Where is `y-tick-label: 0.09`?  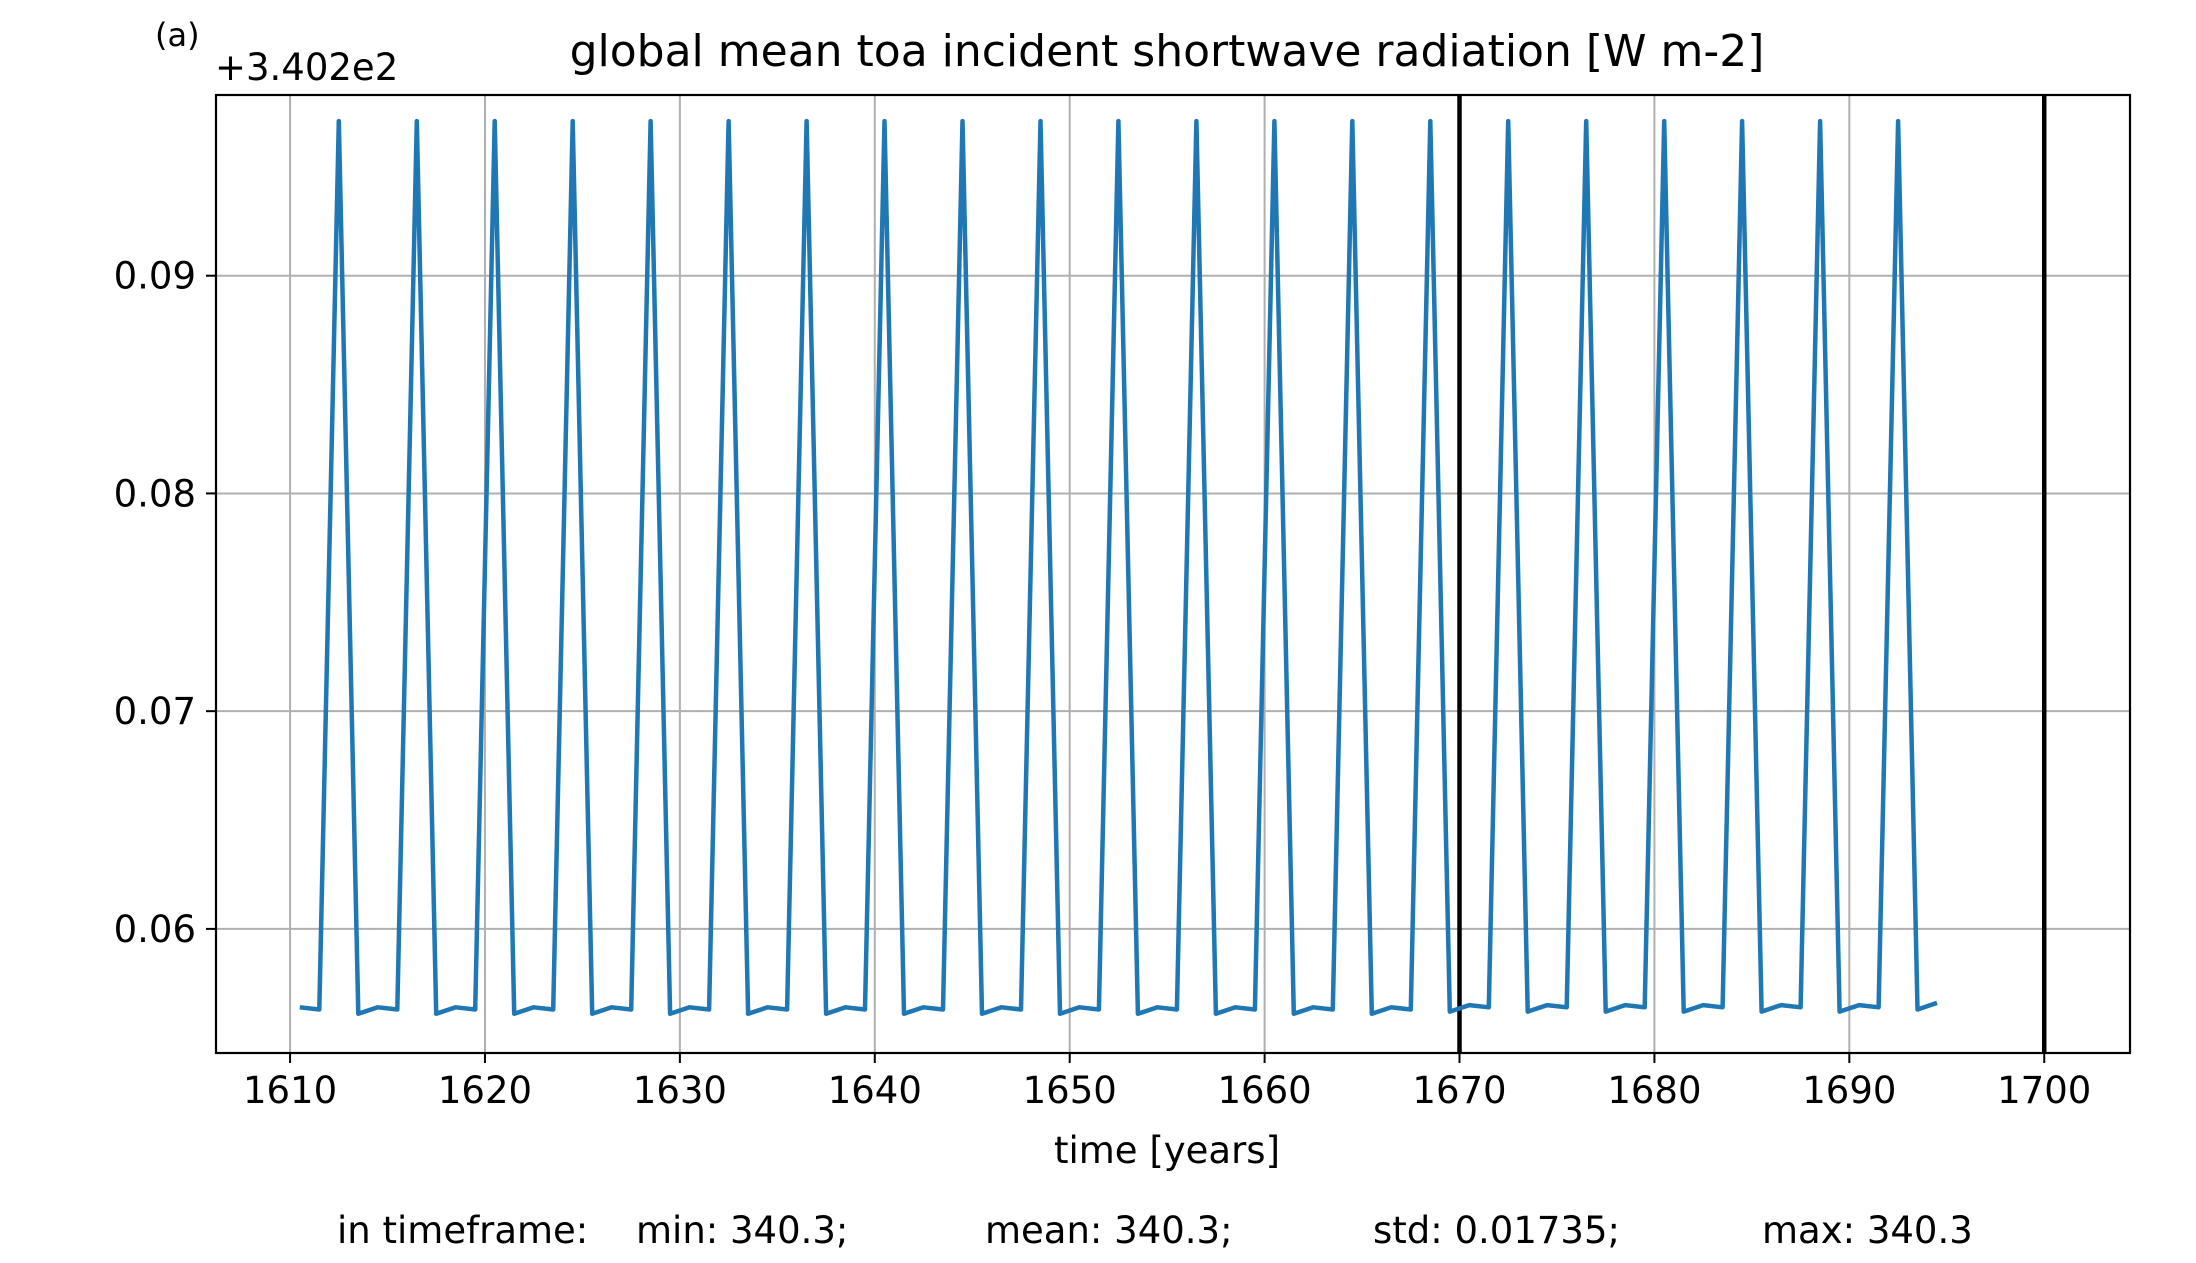
y-tick-label: 0.09 is located at coordinates (155, 276).